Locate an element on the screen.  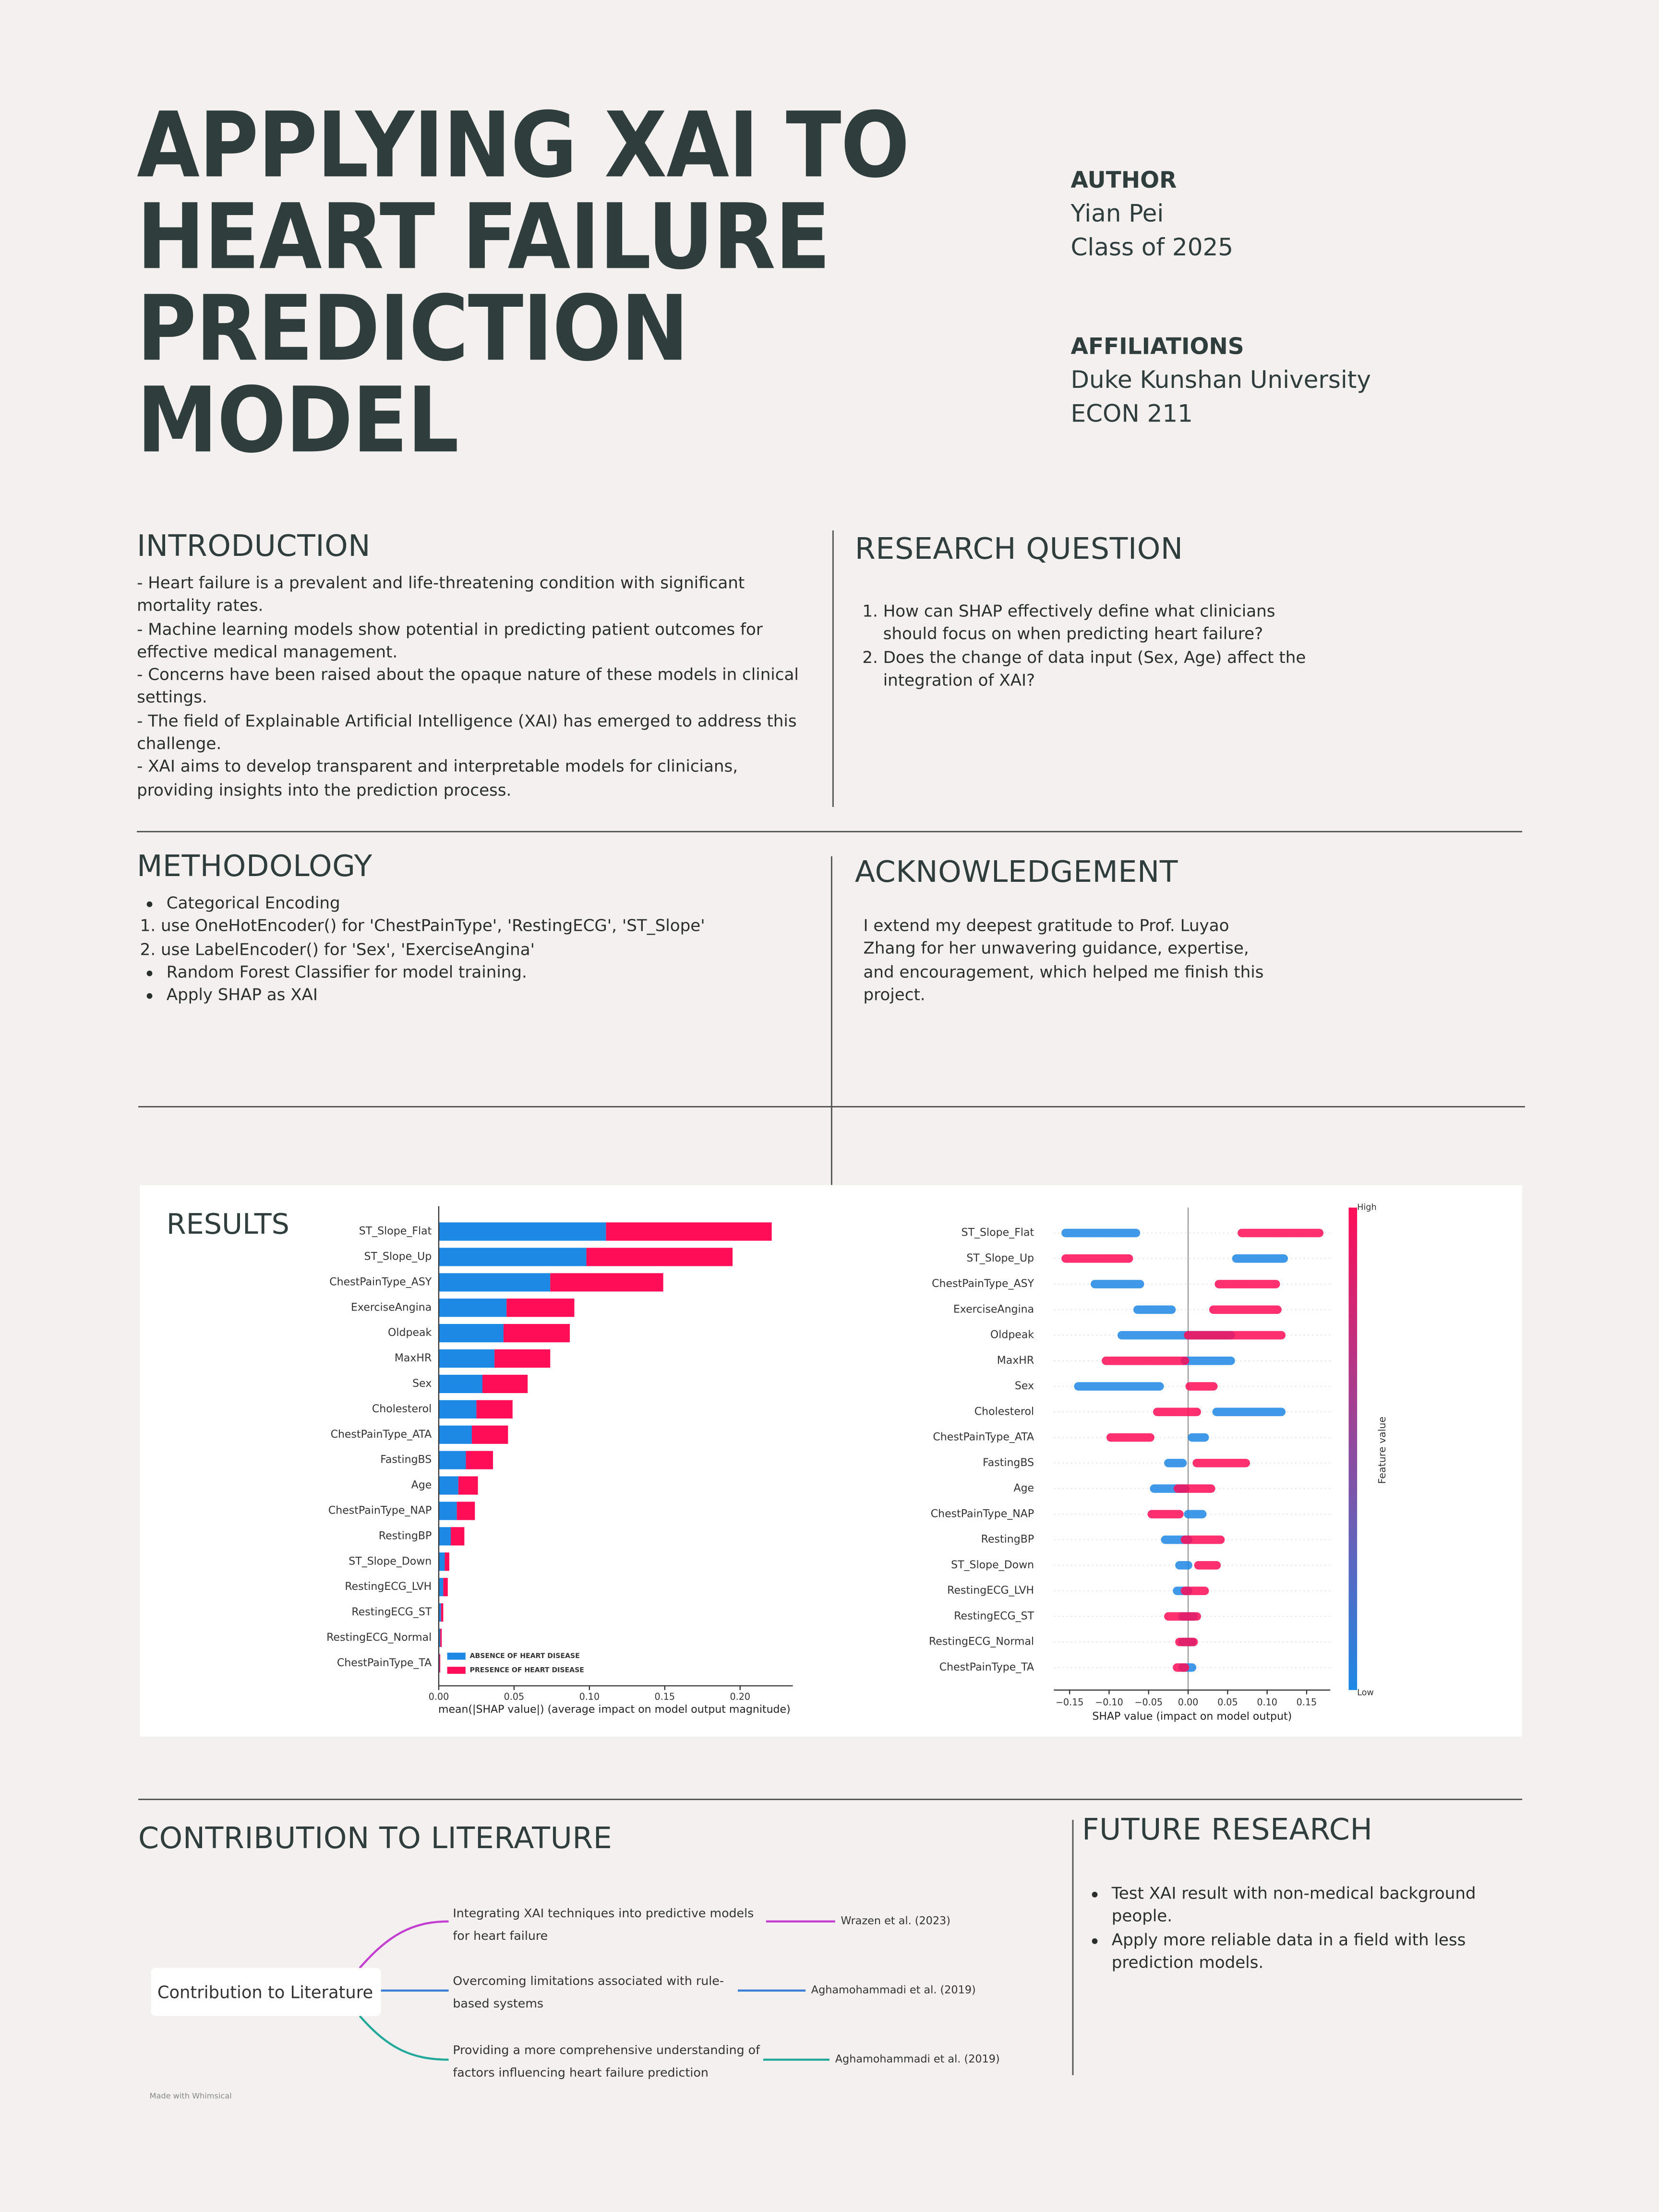
x-axis-label: SHAP value (impact on model output) is located at coordinates (1192, 1717).